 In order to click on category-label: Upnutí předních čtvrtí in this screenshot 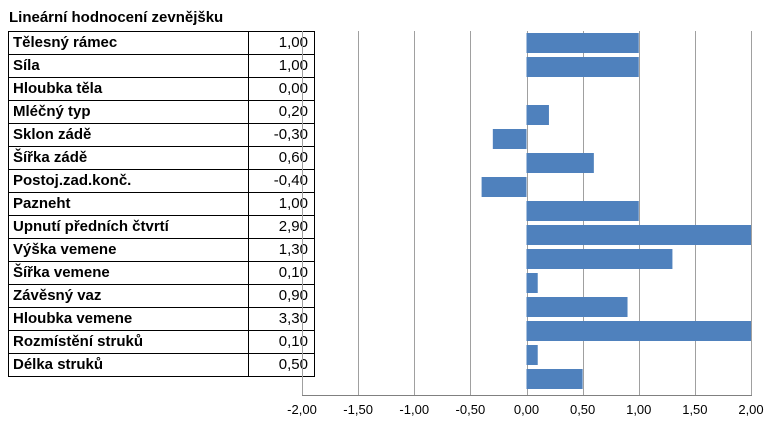, I will do `click(128, 227)`.